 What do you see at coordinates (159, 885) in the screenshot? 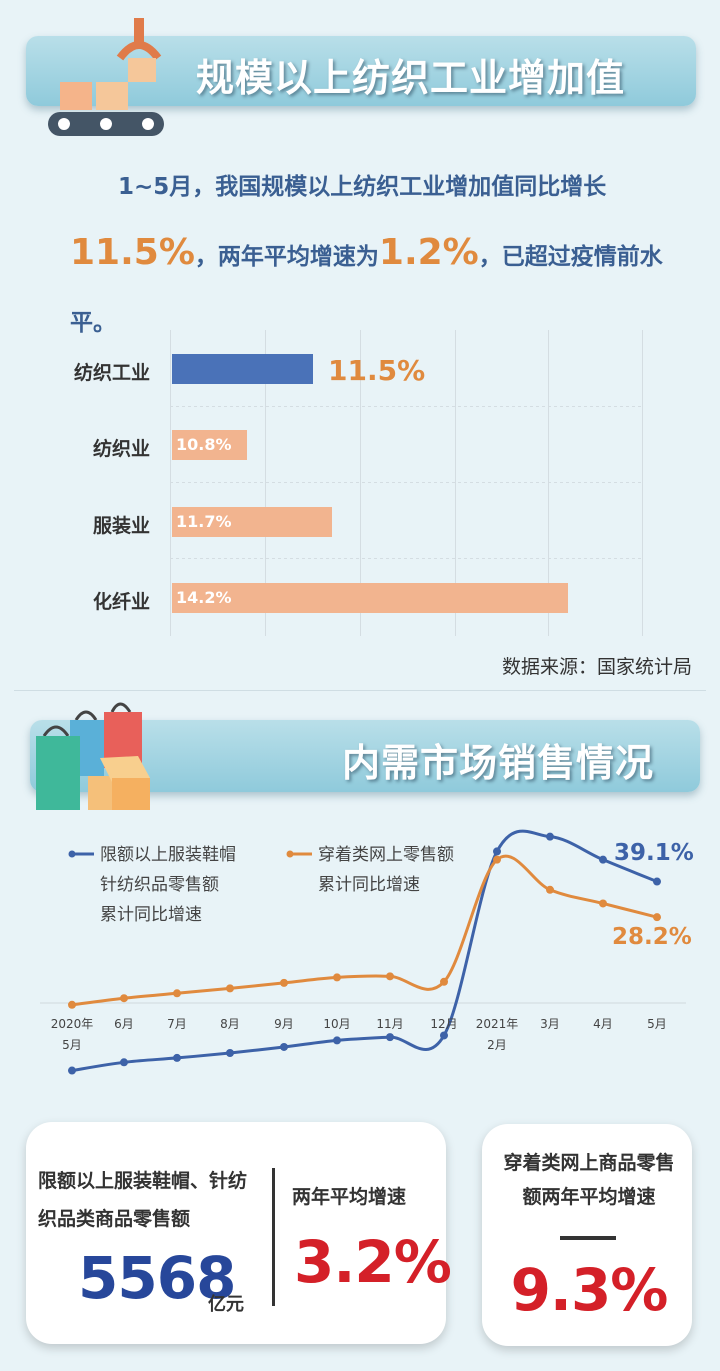
I see `legend-series-1-line: 针纺织品零售额` at bounding box center [159, 885].